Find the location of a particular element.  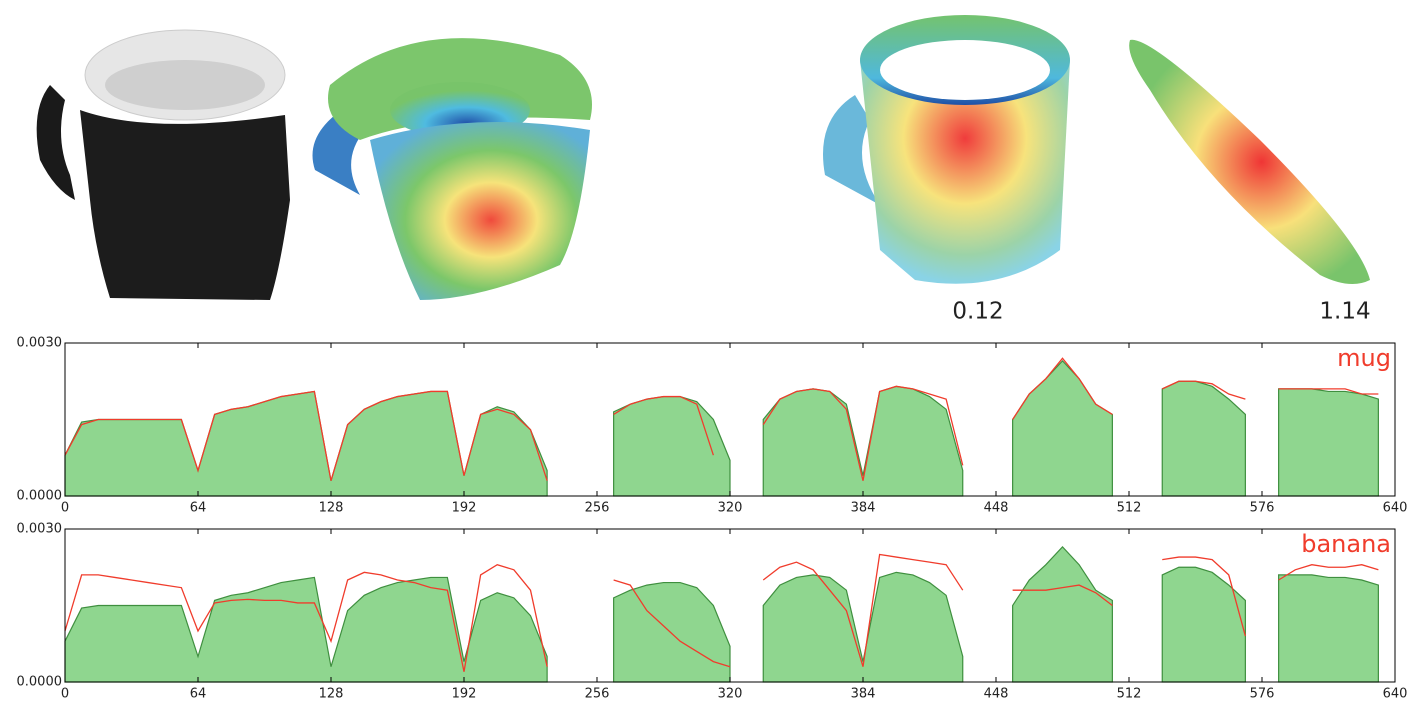

score-label: 0.12 is located at coordinates (977, 312).